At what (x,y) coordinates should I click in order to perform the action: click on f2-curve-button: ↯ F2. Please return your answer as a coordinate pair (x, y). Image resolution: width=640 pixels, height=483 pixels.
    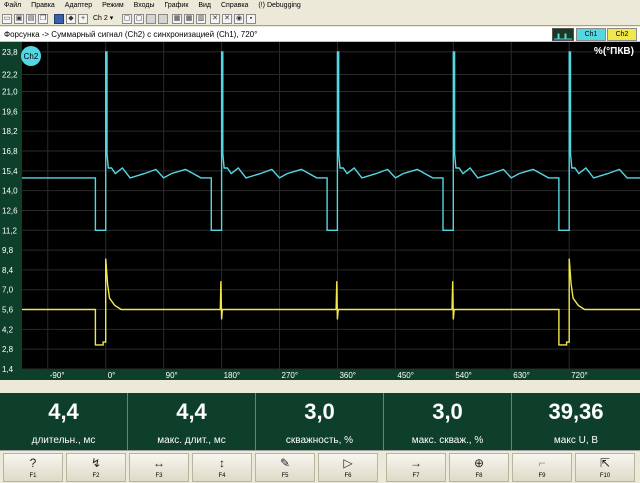
    Looking at the image, I should click on (96, 467).